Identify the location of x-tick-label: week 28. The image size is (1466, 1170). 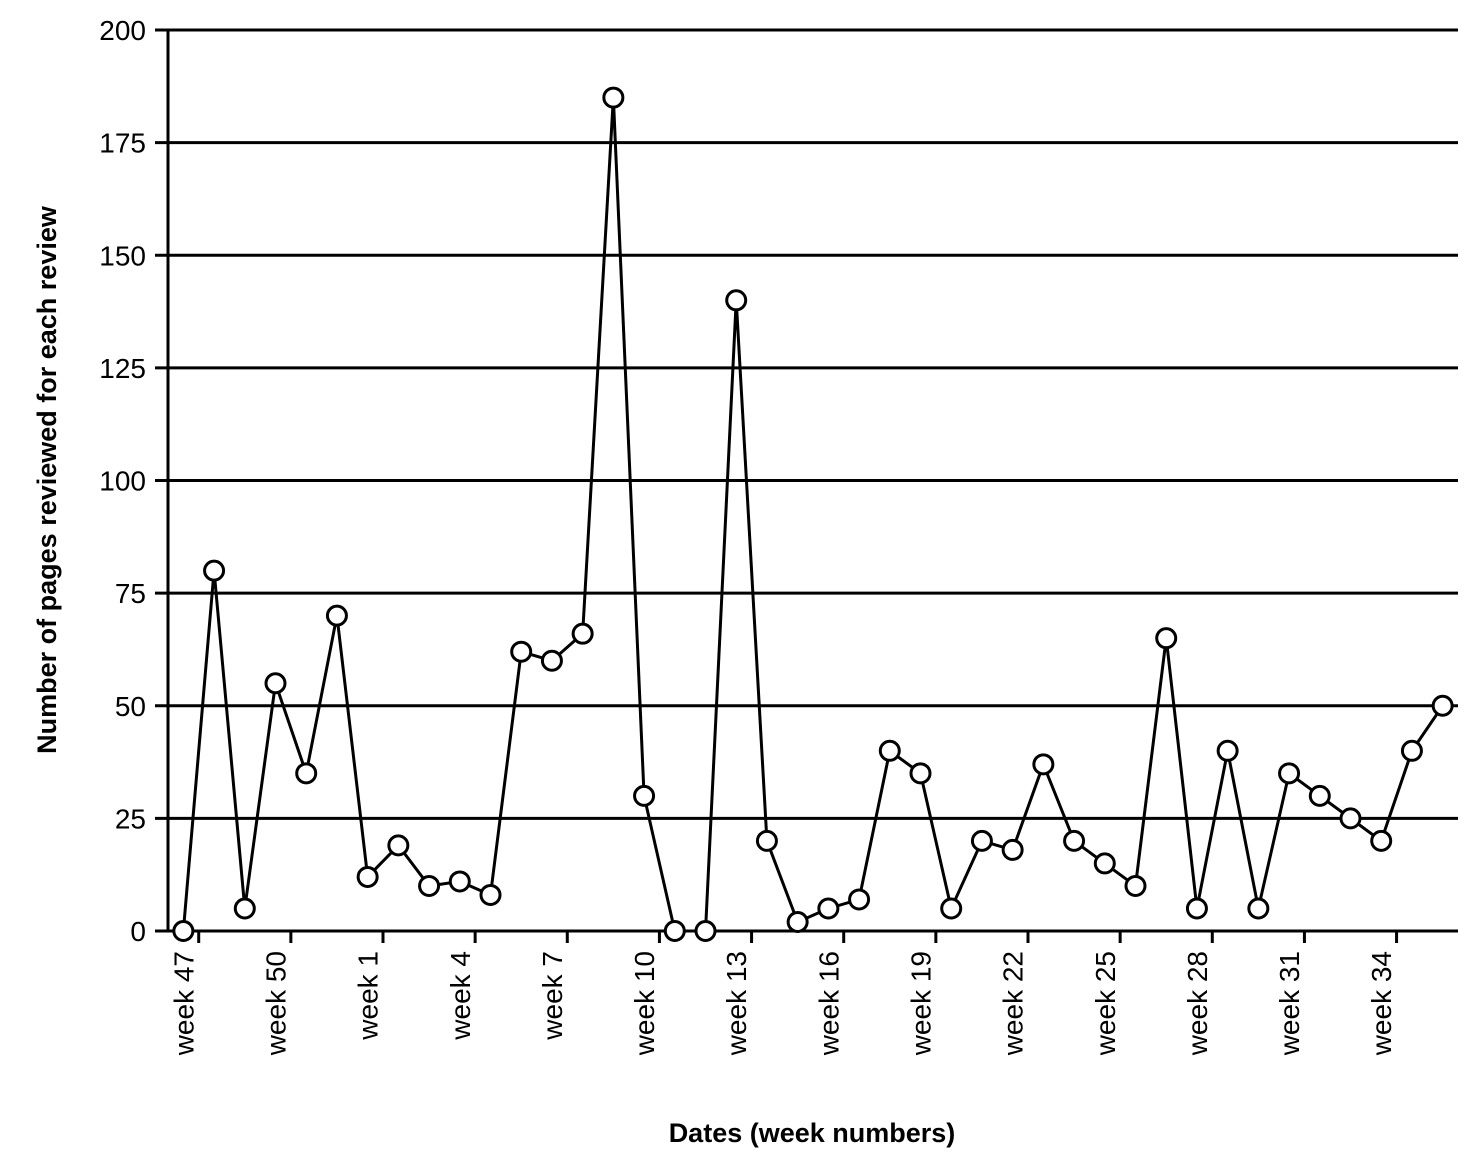
(1197, 1003).